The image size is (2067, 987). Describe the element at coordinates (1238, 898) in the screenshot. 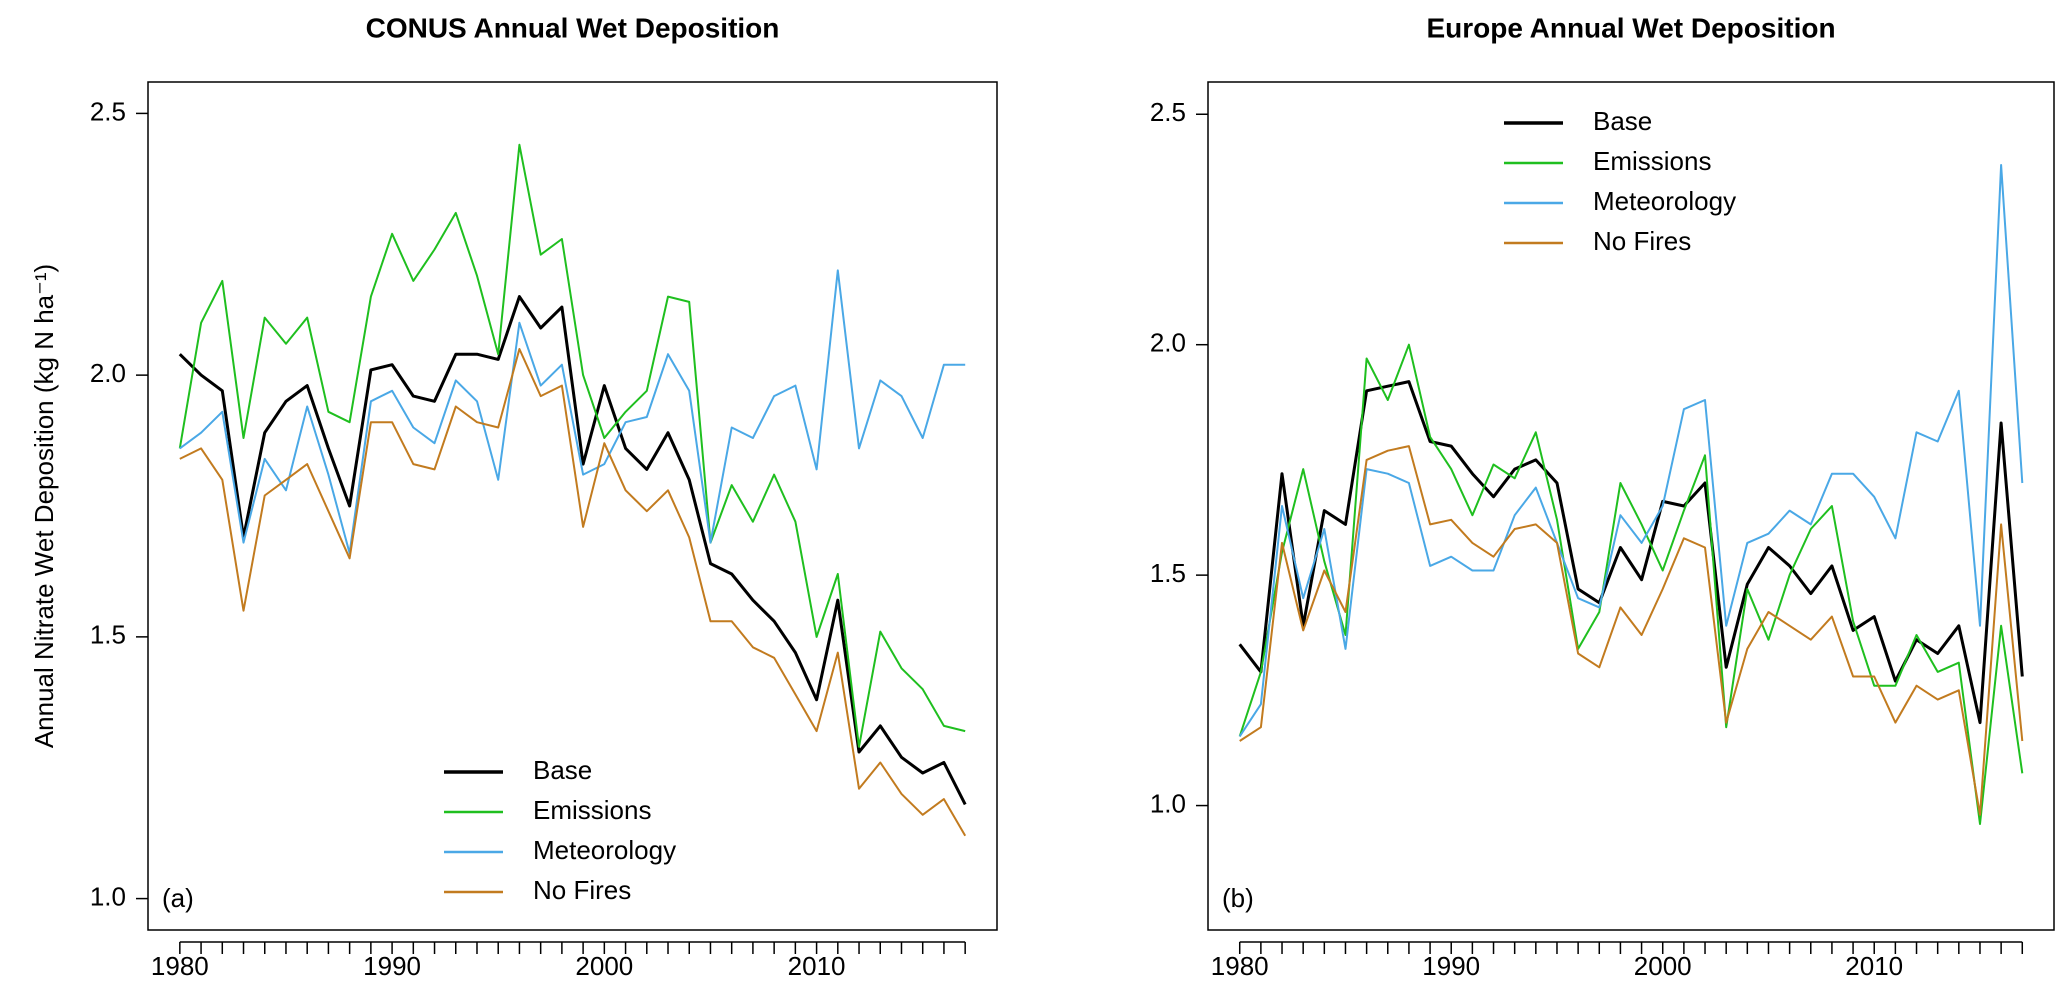

I see `panel-label: (b)` at that location.